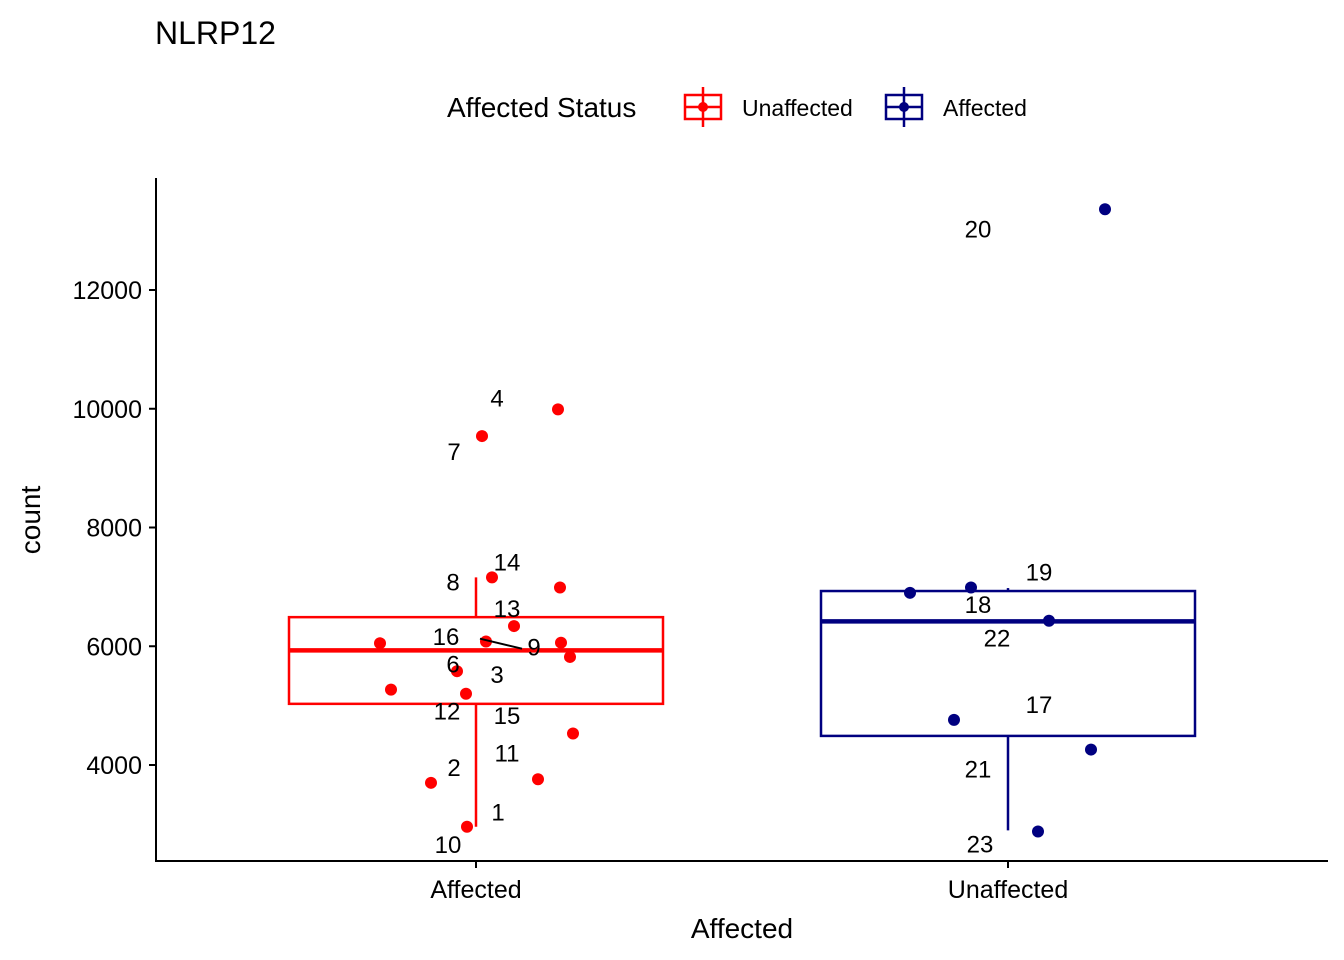 The height and width of the screenshot is (960, 1344). I want to click on point-label: 4, so click(496, 398).